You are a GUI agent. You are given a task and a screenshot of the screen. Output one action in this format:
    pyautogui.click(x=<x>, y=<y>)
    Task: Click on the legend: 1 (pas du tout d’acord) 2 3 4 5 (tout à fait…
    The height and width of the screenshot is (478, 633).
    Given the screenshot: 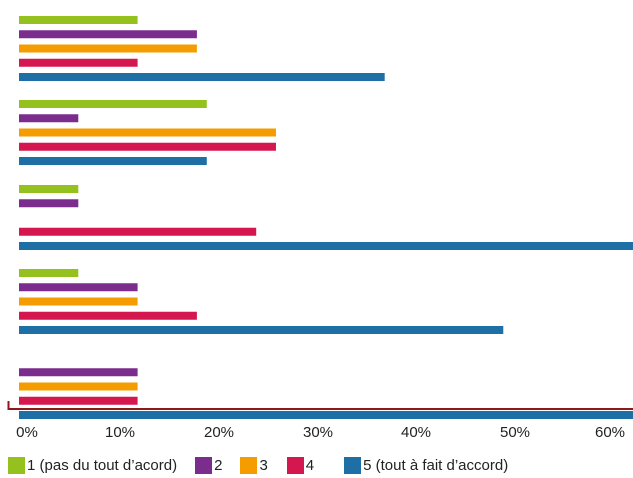 What is the action you would take?
    pyautogui.click(x=258, y=465)
    